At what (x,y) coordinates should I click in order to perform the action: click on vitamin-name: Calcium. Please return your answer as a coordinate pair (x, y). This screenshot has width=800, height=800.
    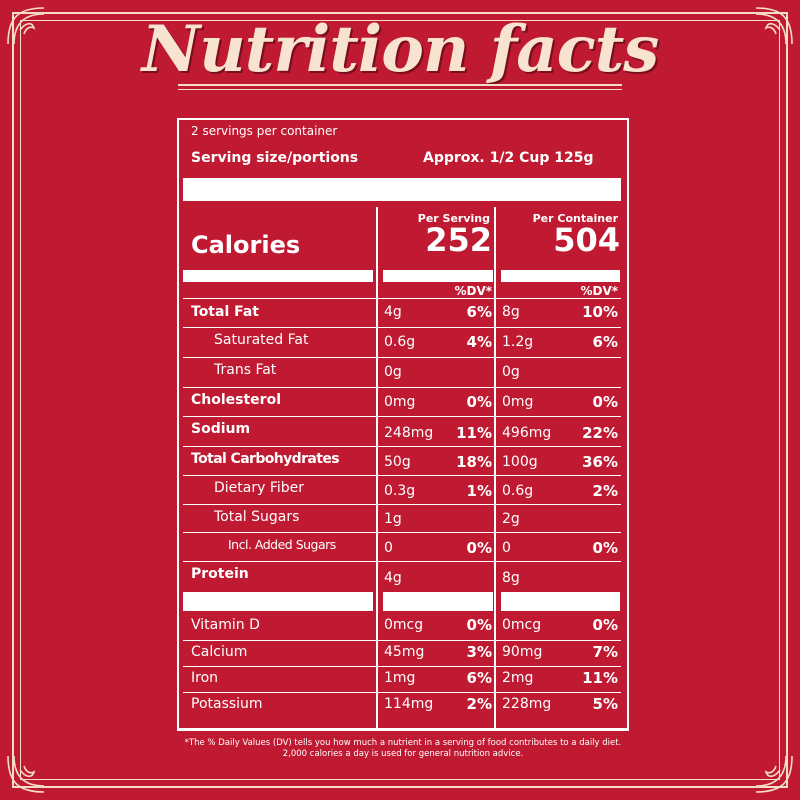
    Looking at the image, I should click on (219, 652).